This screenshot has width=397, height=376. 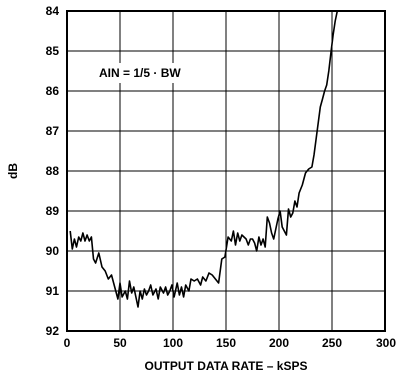 I want to click on y-tick-label: 86, so click(x=53, y=91).